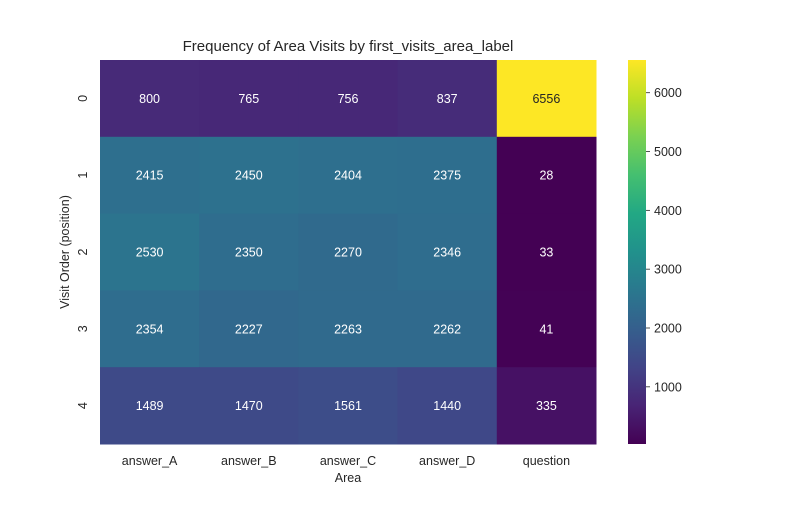  I want to click on x-tick-label-4: question, so click(546, 461).